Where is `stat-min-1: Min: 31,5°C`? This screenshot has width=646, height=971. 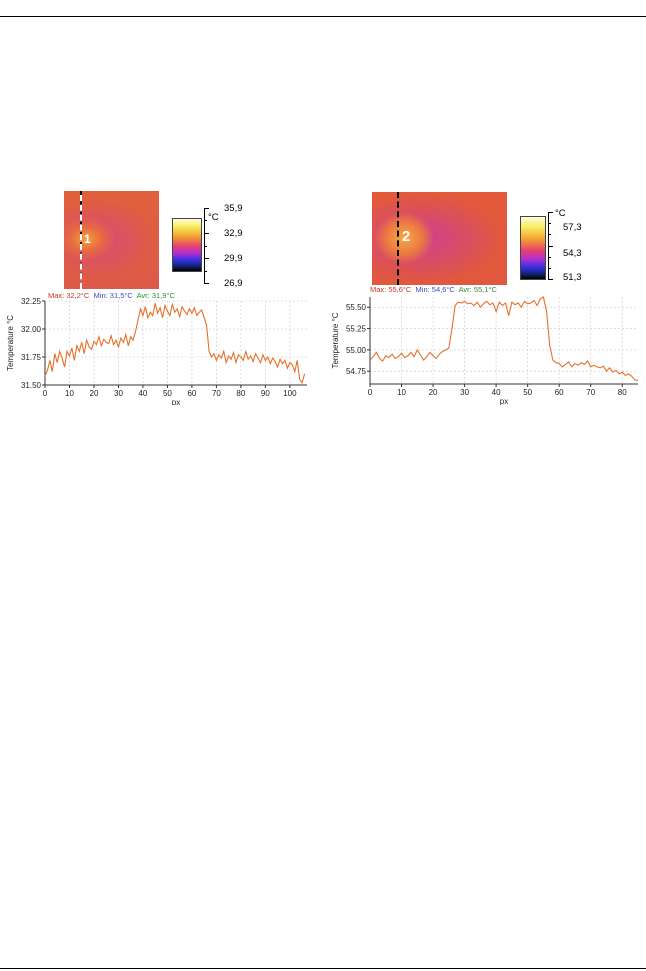 stat-min-1: Min: 31,5°C is located at coordinates (113, 295).